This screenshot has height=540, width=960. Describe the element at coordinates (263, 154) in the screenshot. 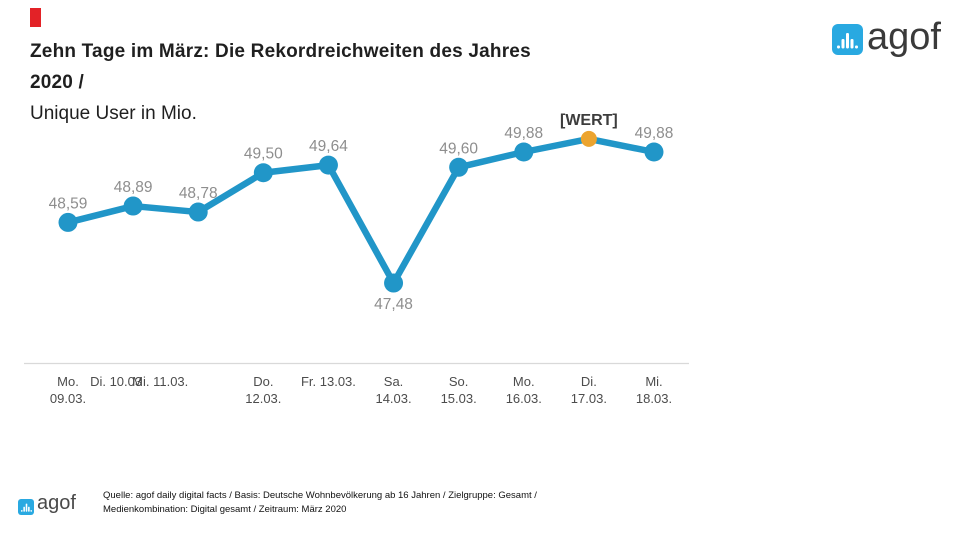

I see `svg-text: 49,50` at that location.